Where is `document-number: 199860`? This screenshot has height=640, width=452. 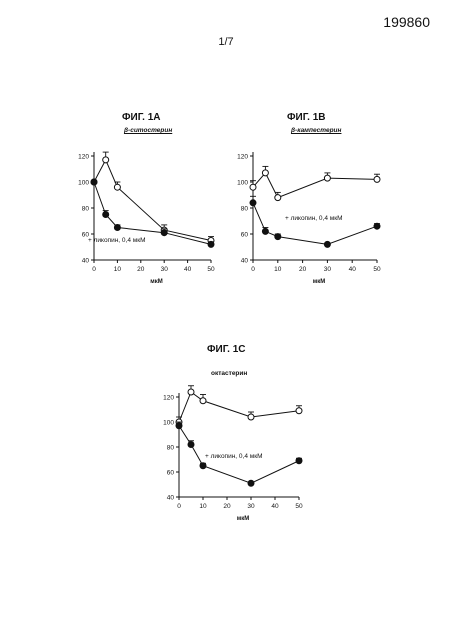 document-number: 199860 is located at coordinates (406, 22).